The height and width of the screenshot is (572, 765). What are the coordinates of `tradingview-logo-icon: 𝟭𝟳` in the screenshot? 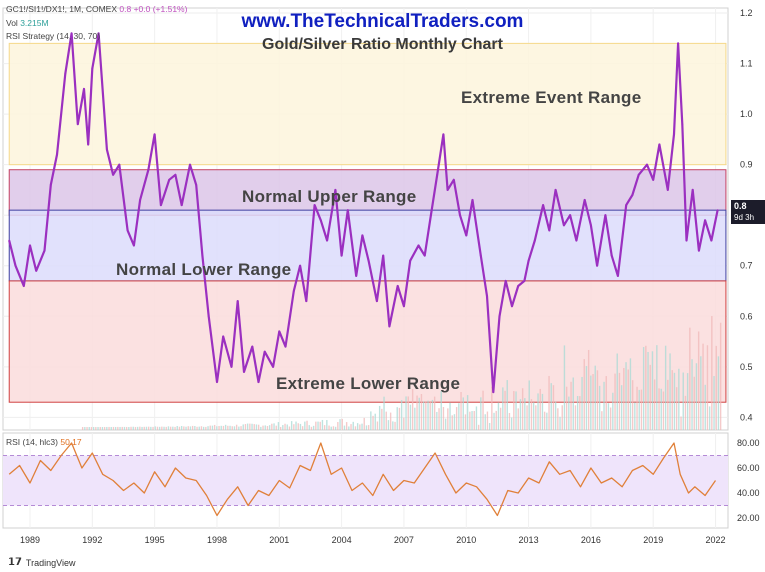 It's located at (15, 562).